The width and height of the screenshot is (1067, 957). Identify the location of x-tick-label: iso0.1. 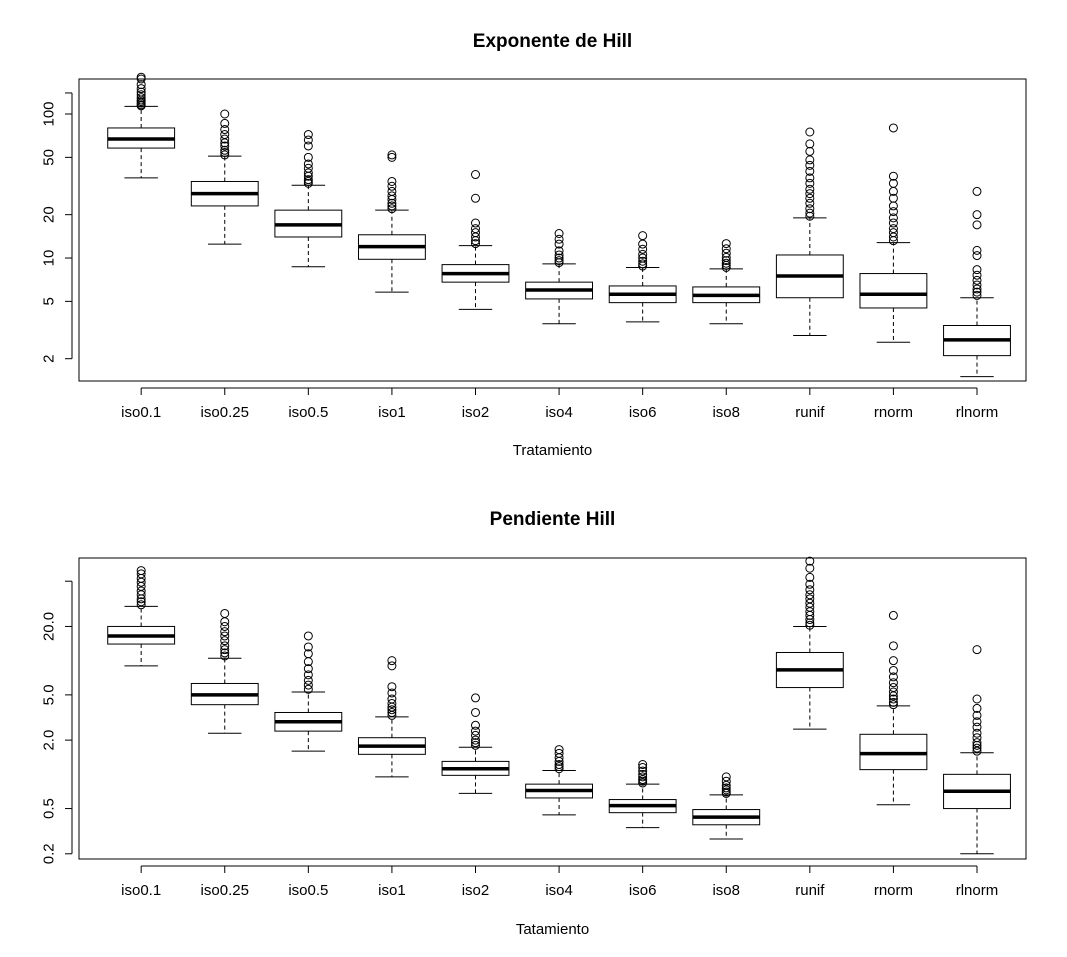
(141, 412).